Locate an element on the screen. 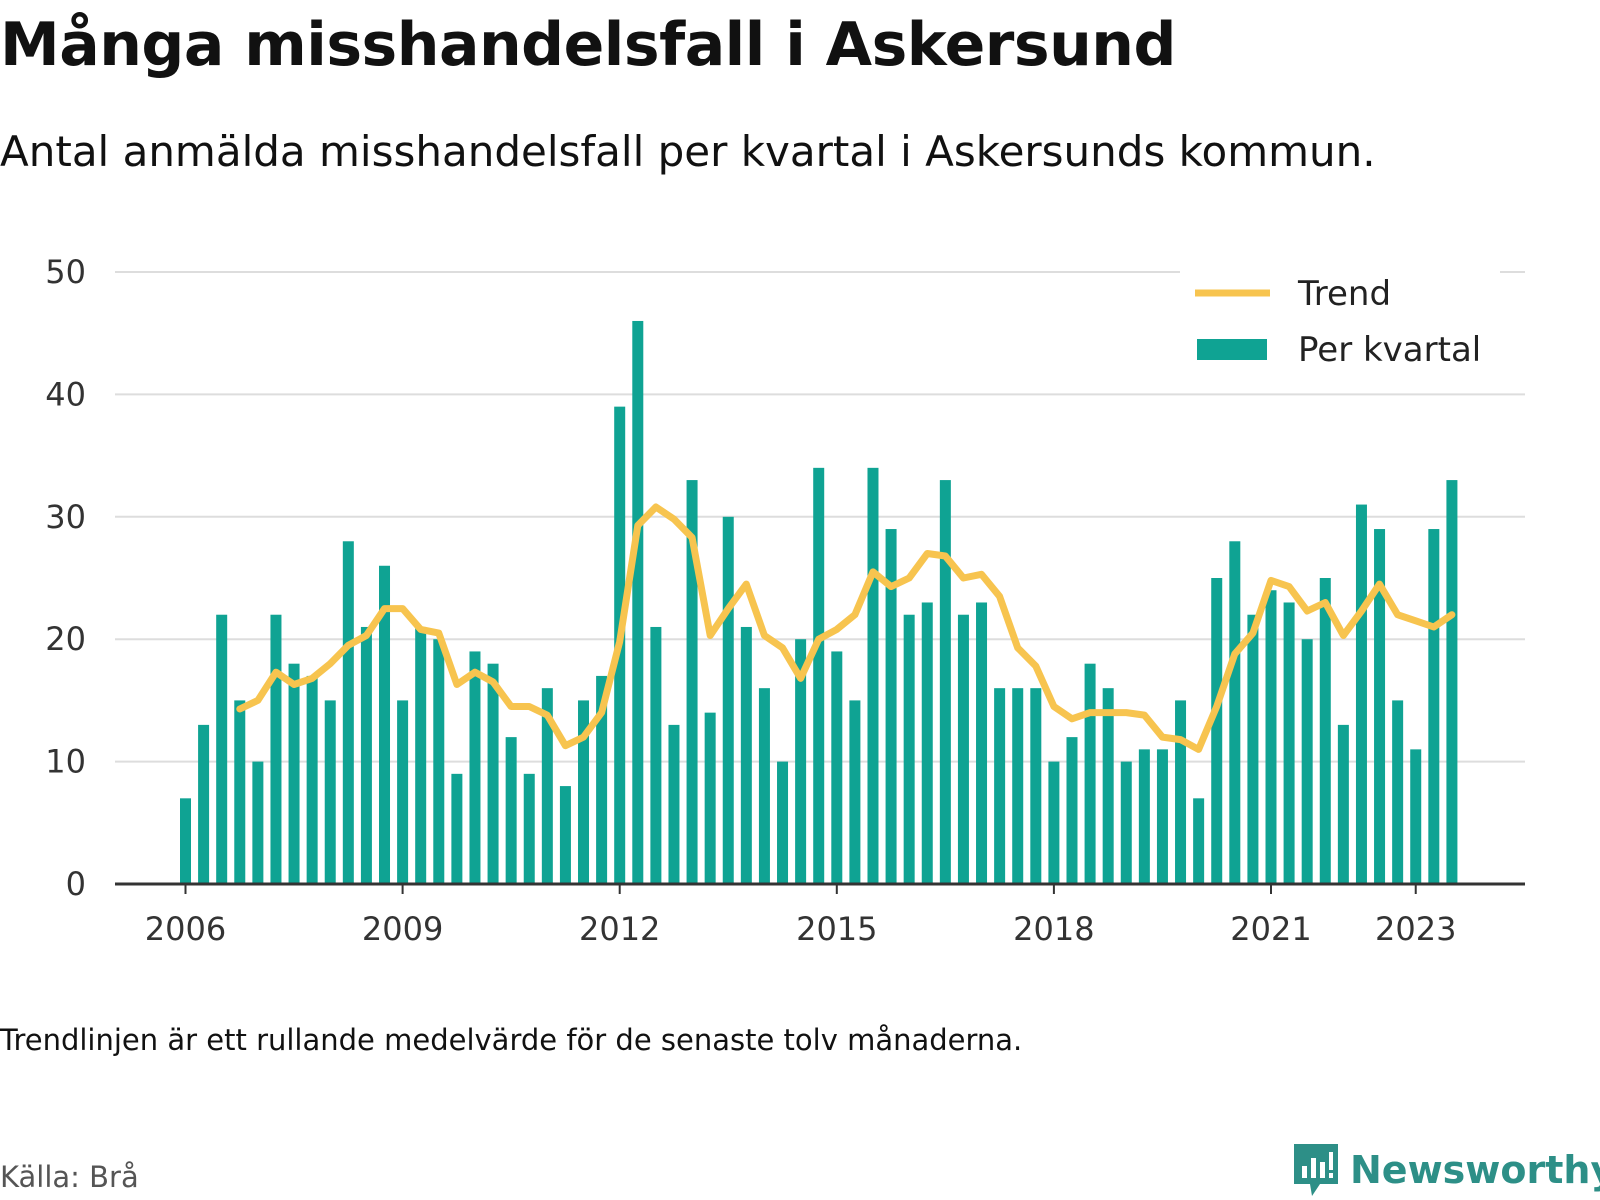 The height and width of the screenshot is (1200, 1600). source-label: Källa: Brå is located at coordinates (69, 1177).